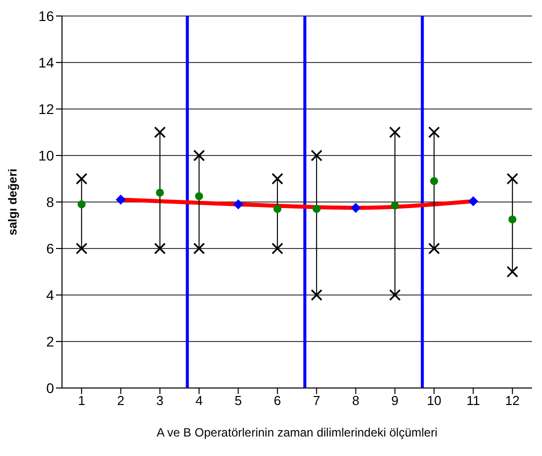  I want to click on x-tick-label: 6, so click(278, 400).